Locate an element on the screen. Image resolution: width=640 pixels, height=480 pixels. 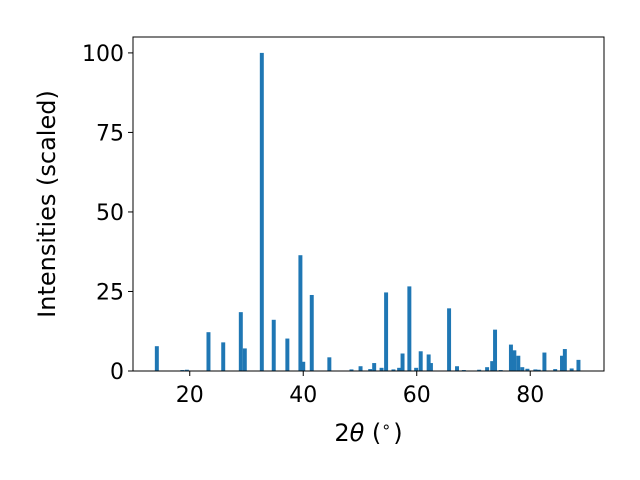
x-axis: 20 40 60 80 is located at coordinates (360, 389).